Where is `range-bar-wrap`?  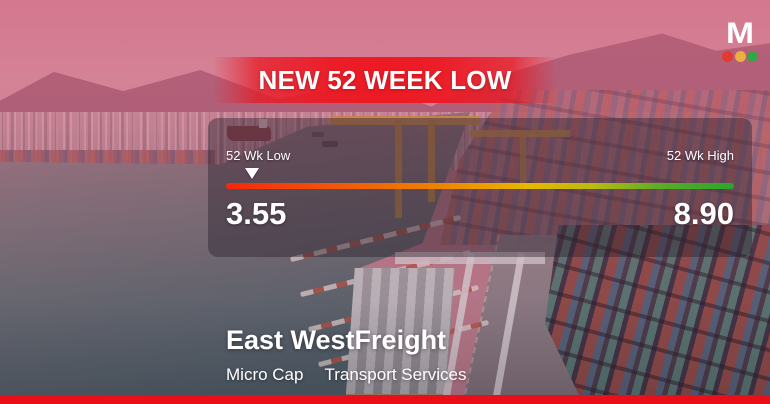
range-bar-wrap is located at coordinates (480, 178).